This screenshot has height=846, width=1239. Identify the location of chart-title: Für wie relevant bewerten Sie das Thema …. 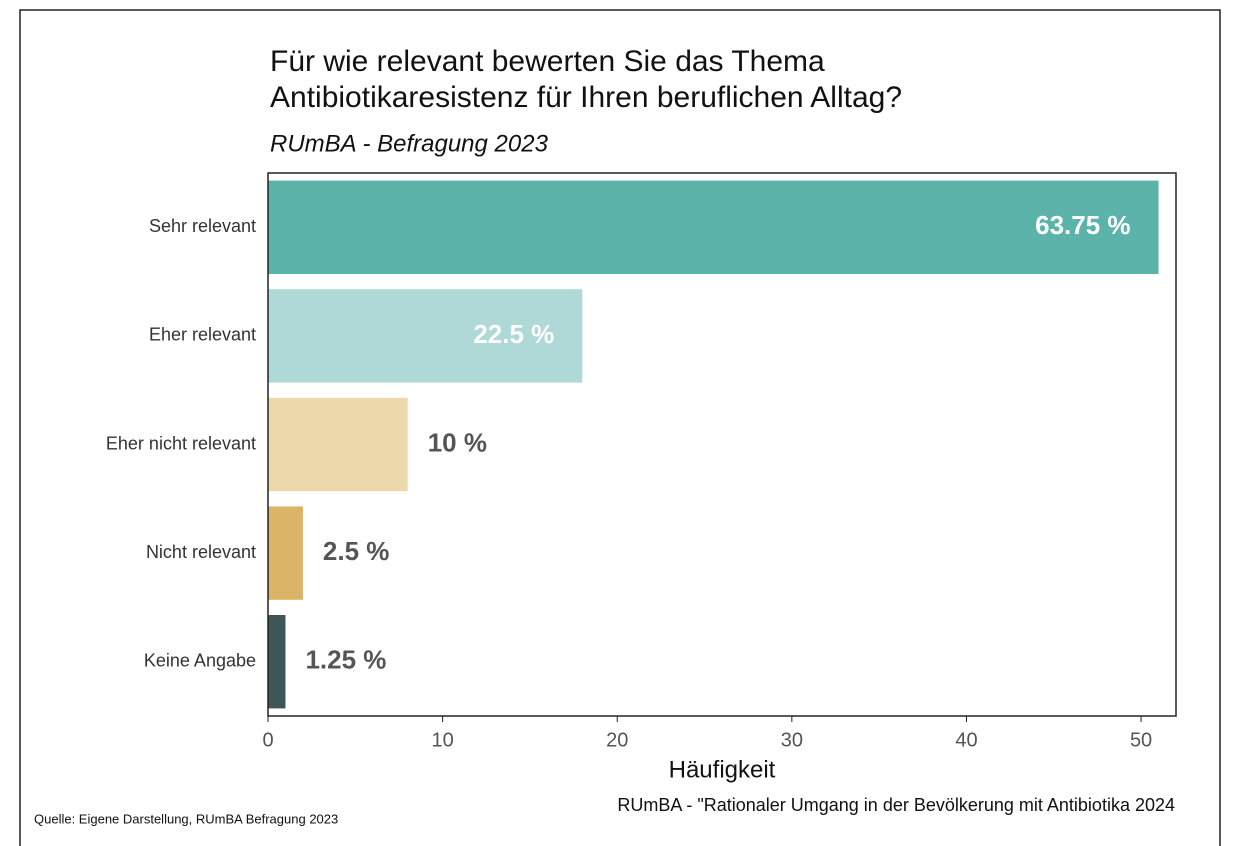
(586, 79).